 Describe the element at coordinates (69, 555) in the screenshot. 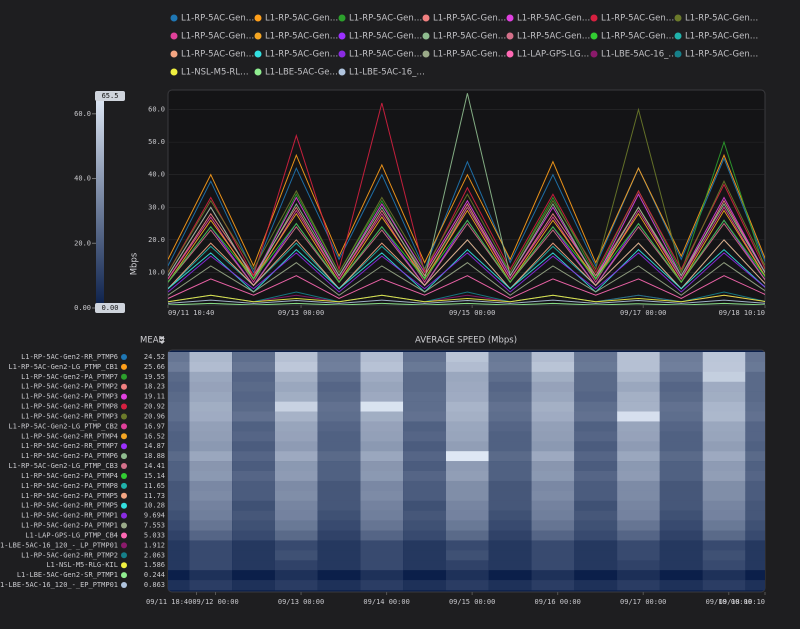

I see `row-label: L1-RP-5AC-Gen2-RR_PTMP2` at that location.